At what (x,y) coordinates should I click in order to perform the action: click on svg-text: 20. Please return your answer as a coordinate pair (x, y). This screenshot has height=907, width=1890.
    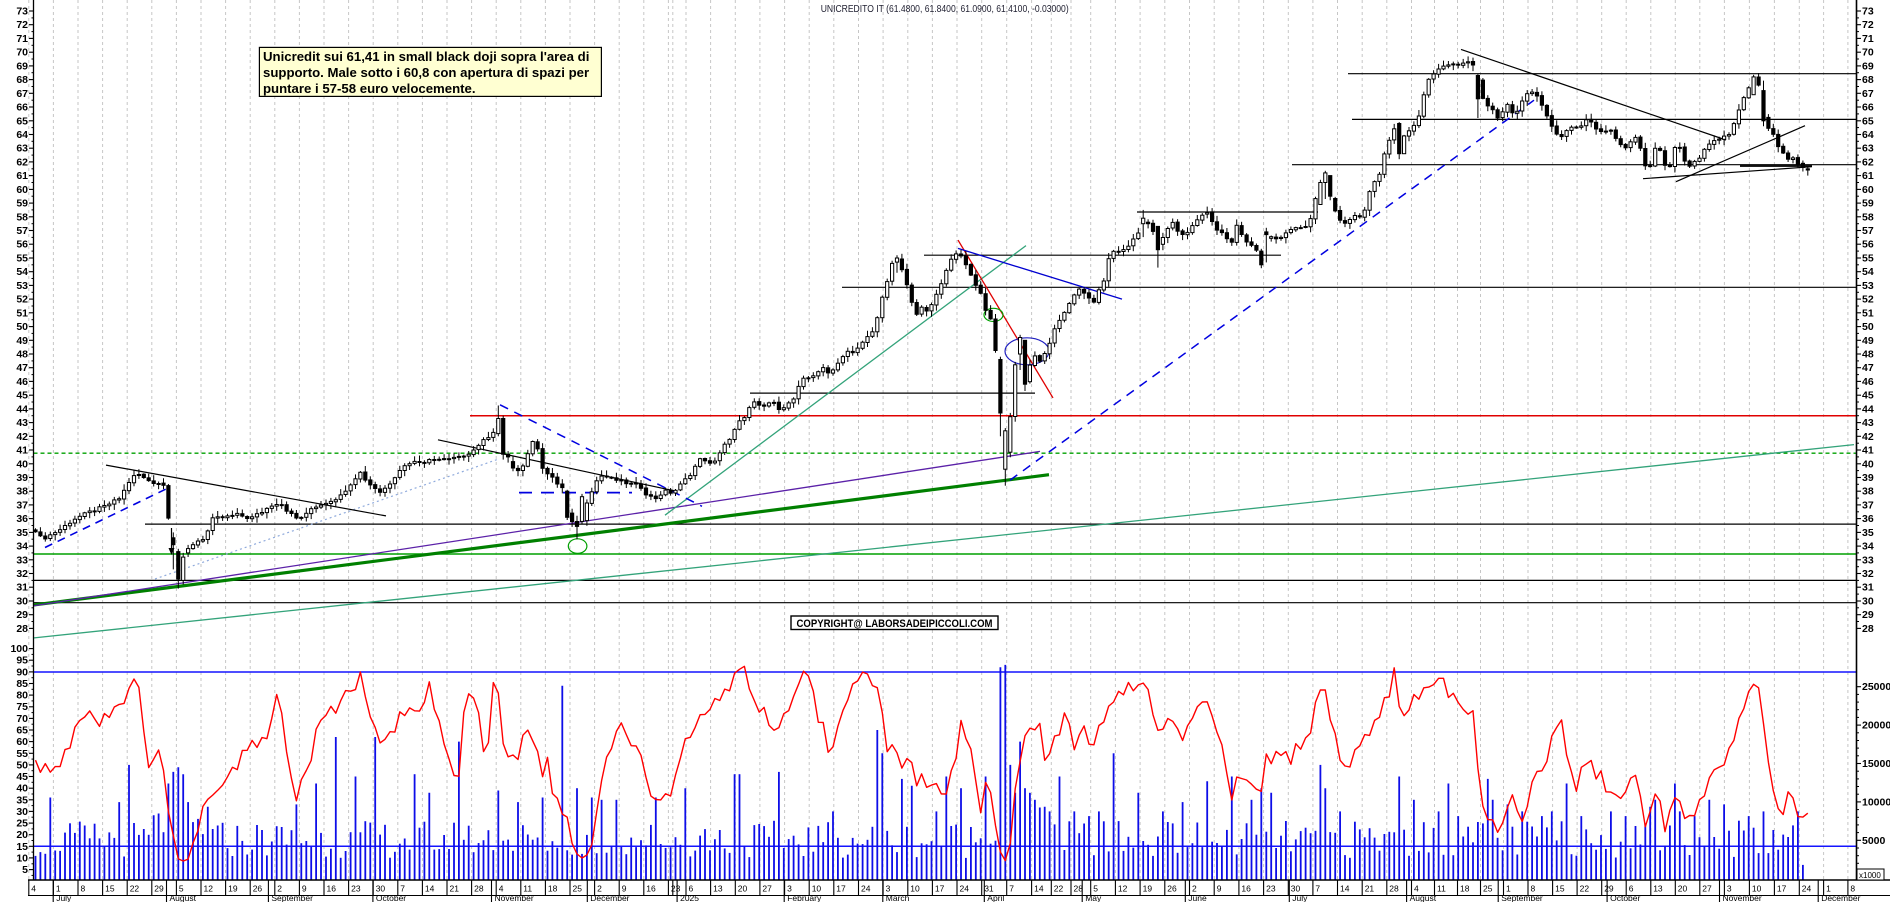
    Looking at the image, I should click on (22, 835).